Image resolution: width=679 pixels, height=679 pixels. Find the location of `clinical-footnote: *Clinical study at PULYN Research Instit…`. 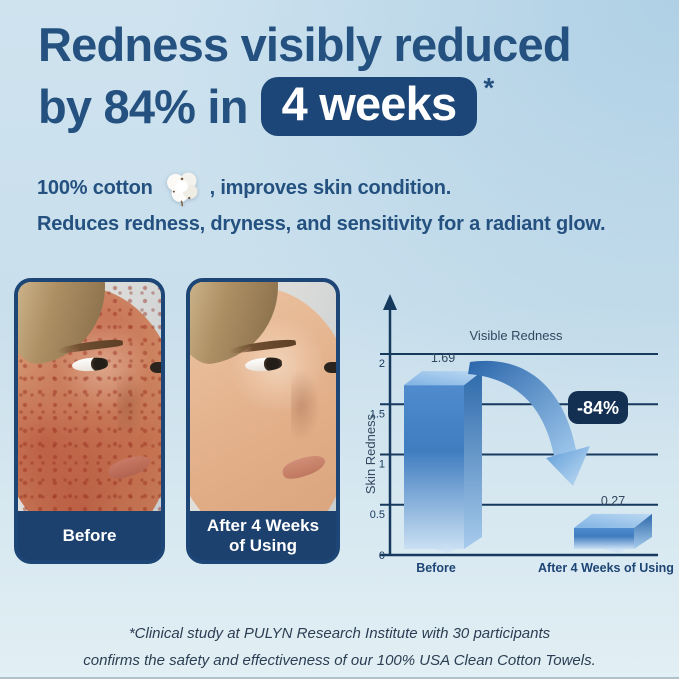

clinical-footnote: *Clinical study at PULYN Research Instit… is located at coordinates (339, 647).